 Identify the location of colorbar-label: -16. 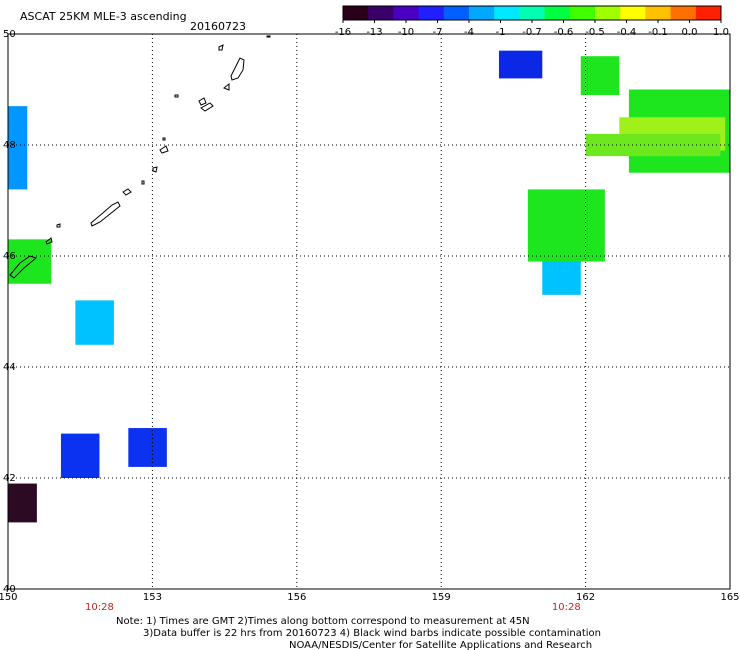
(343, 32).